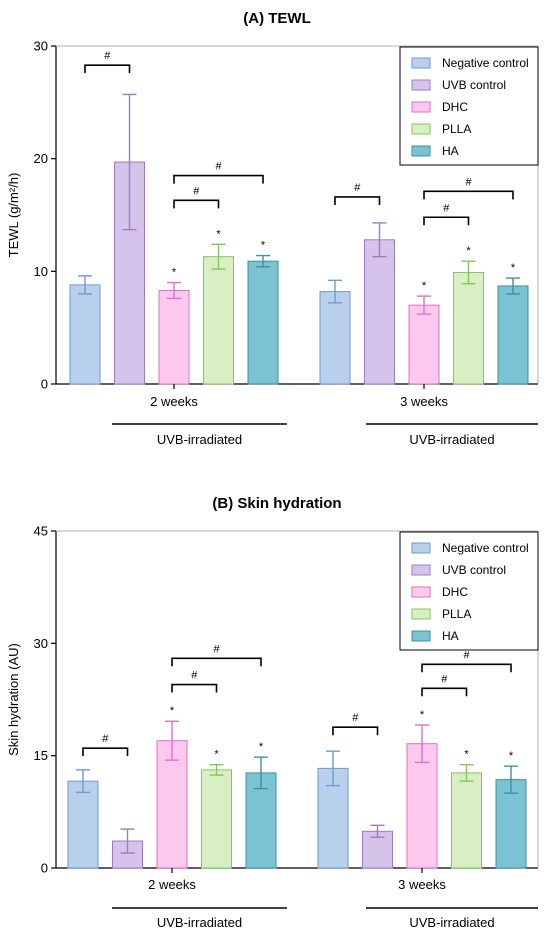  I want to click on y-tick-label: 15, so click(41, 755).